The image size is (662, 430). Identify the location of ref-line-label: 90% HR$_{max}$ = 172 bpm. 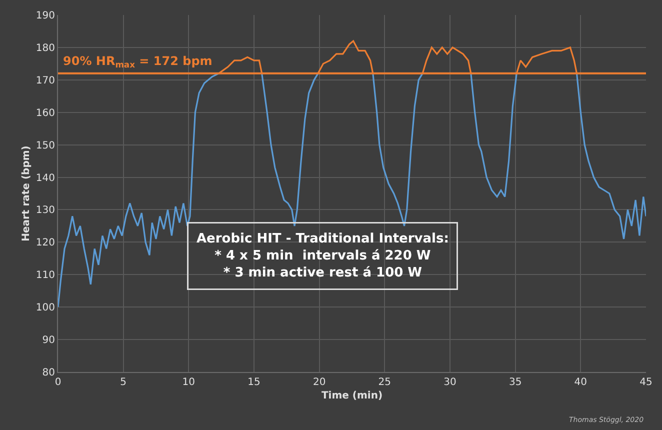
(137, 62).